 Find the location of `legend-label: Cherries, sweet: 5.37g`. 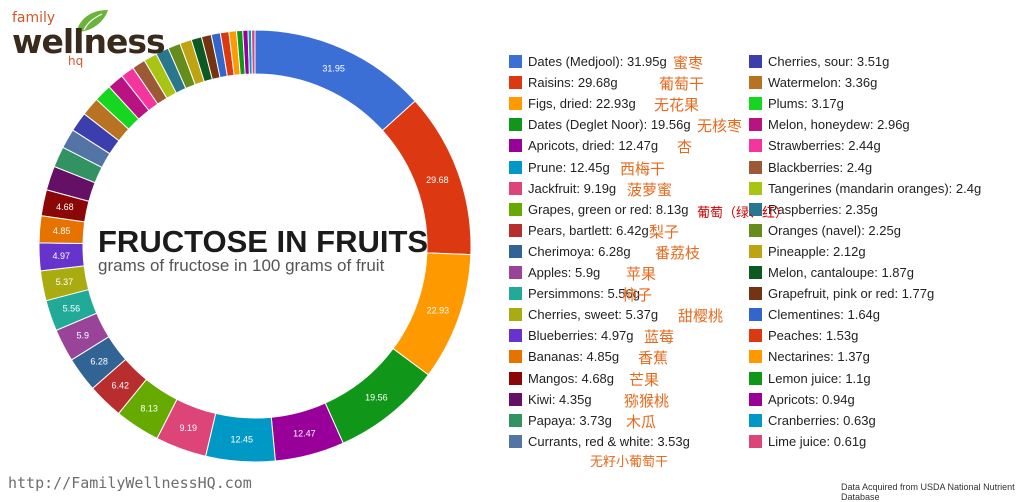

legend-label: Cherries, sweet: 5.37g is located at coordinates (593, 315).